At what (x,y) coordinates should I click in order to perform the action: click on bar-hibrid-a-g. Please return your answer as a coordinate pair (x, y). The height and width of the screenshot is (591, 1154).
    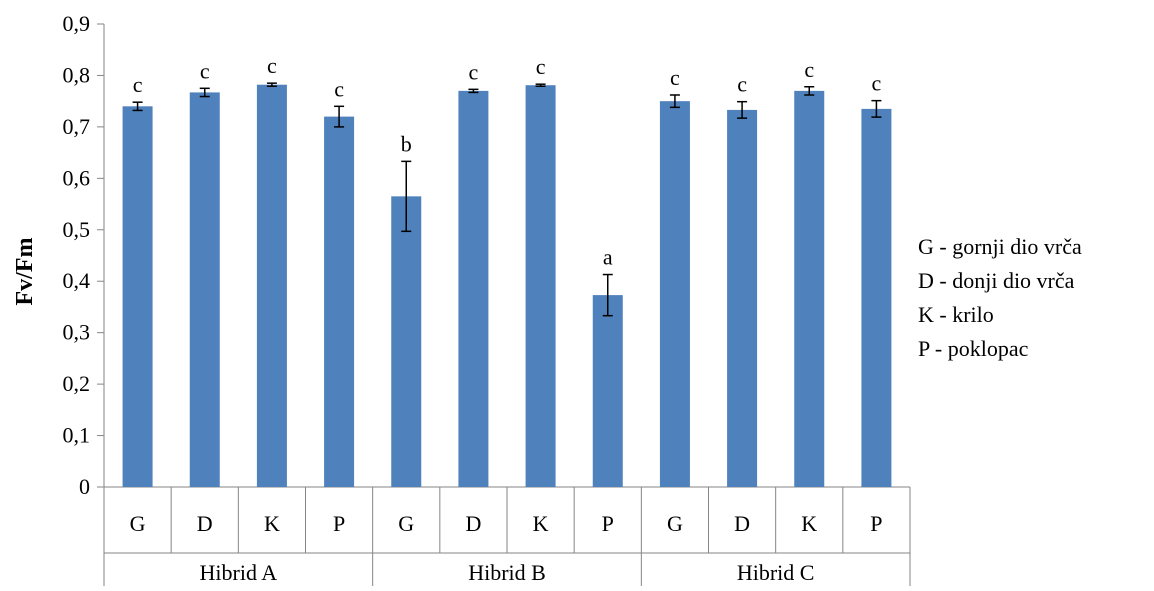
    Looking at the image, I should click on (137, 297).